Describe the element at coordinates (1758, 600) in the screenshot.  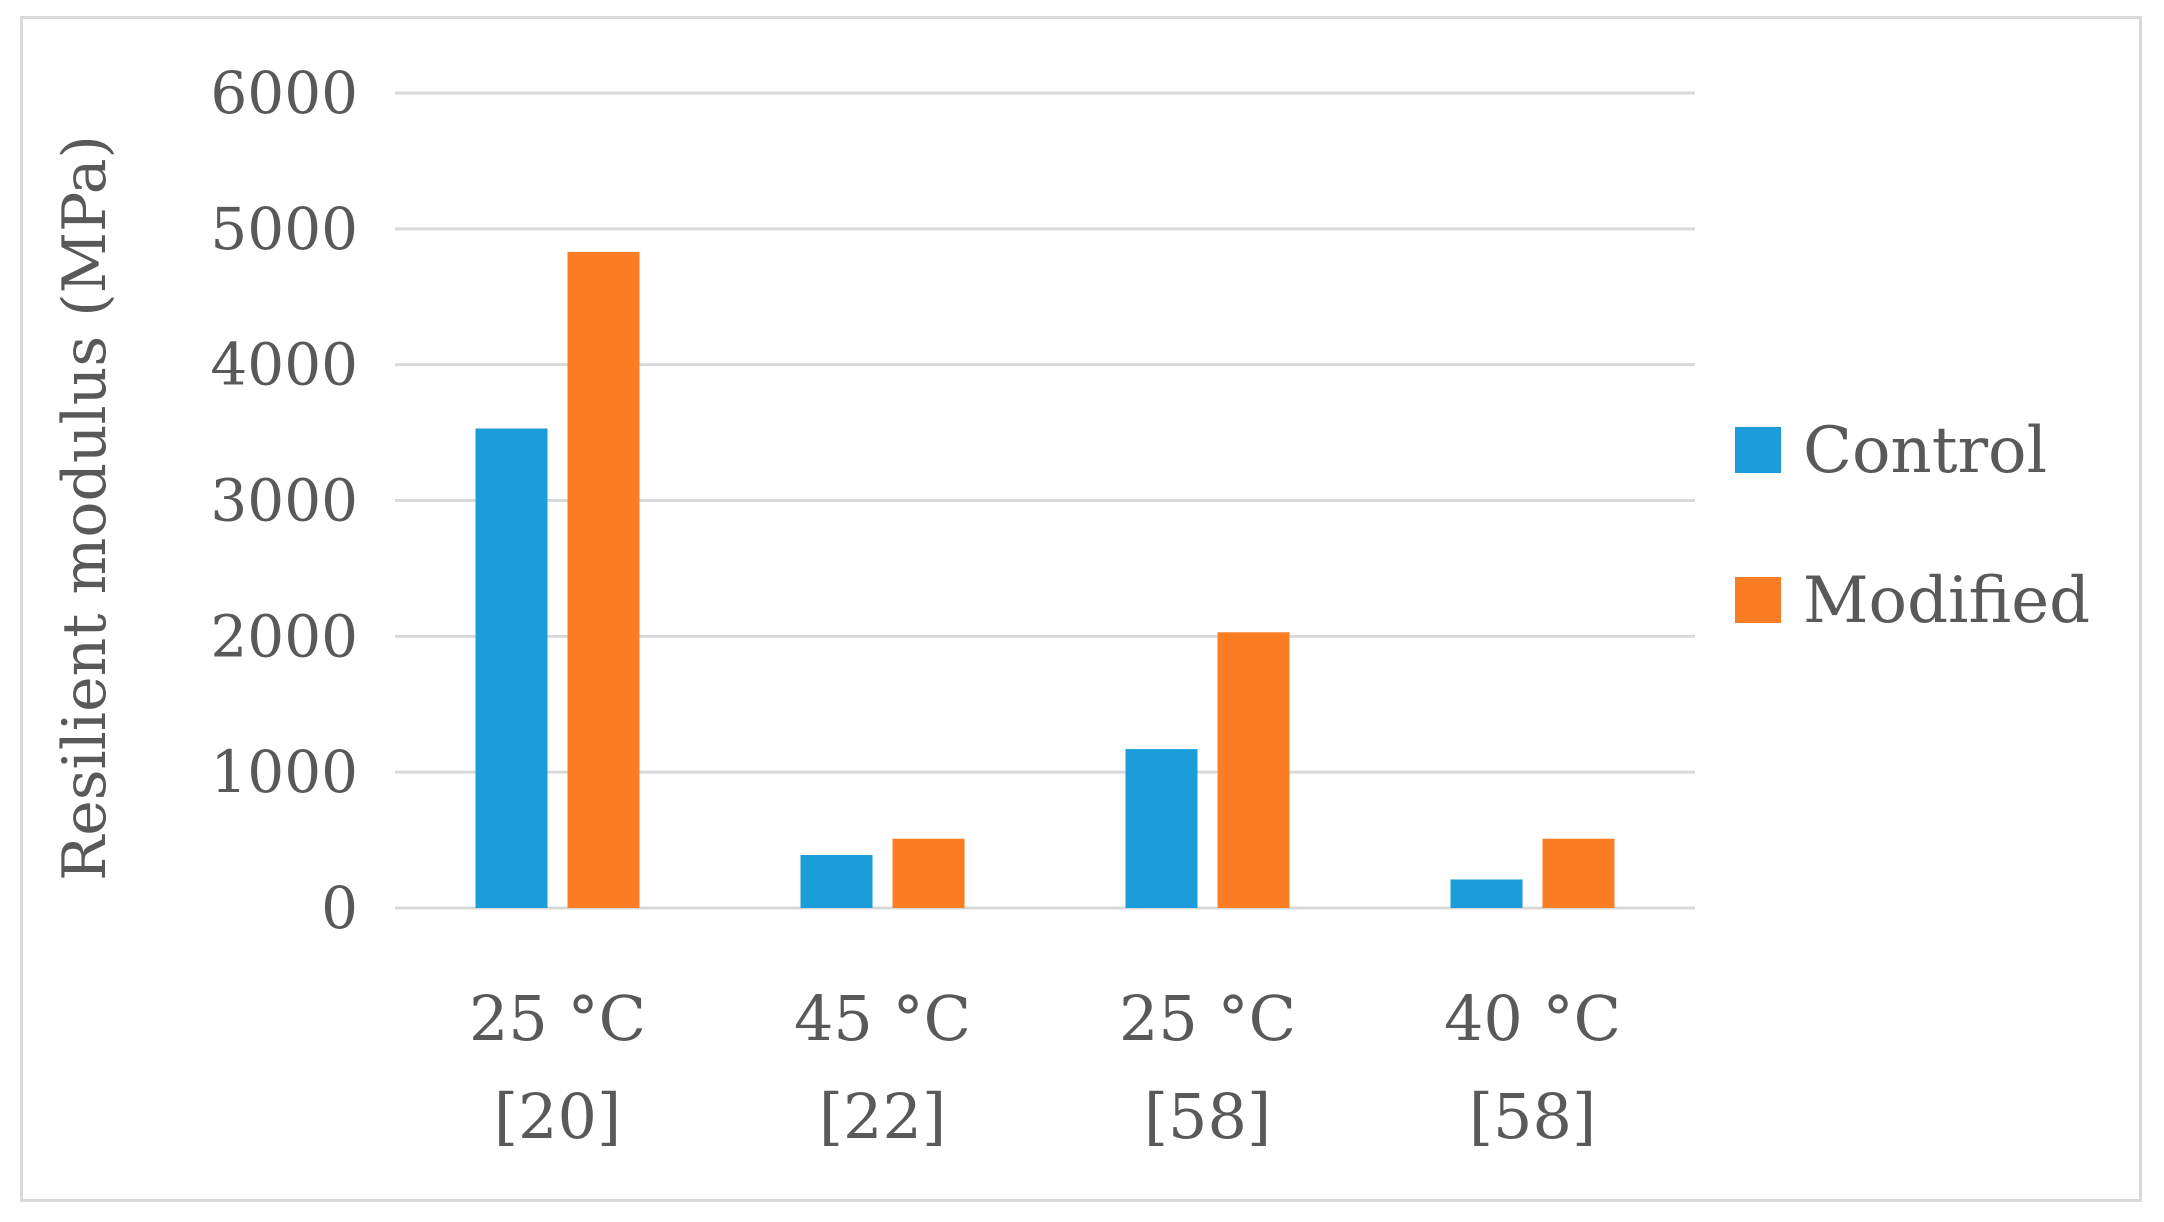
I see `legend-swatch-modified` at that location.